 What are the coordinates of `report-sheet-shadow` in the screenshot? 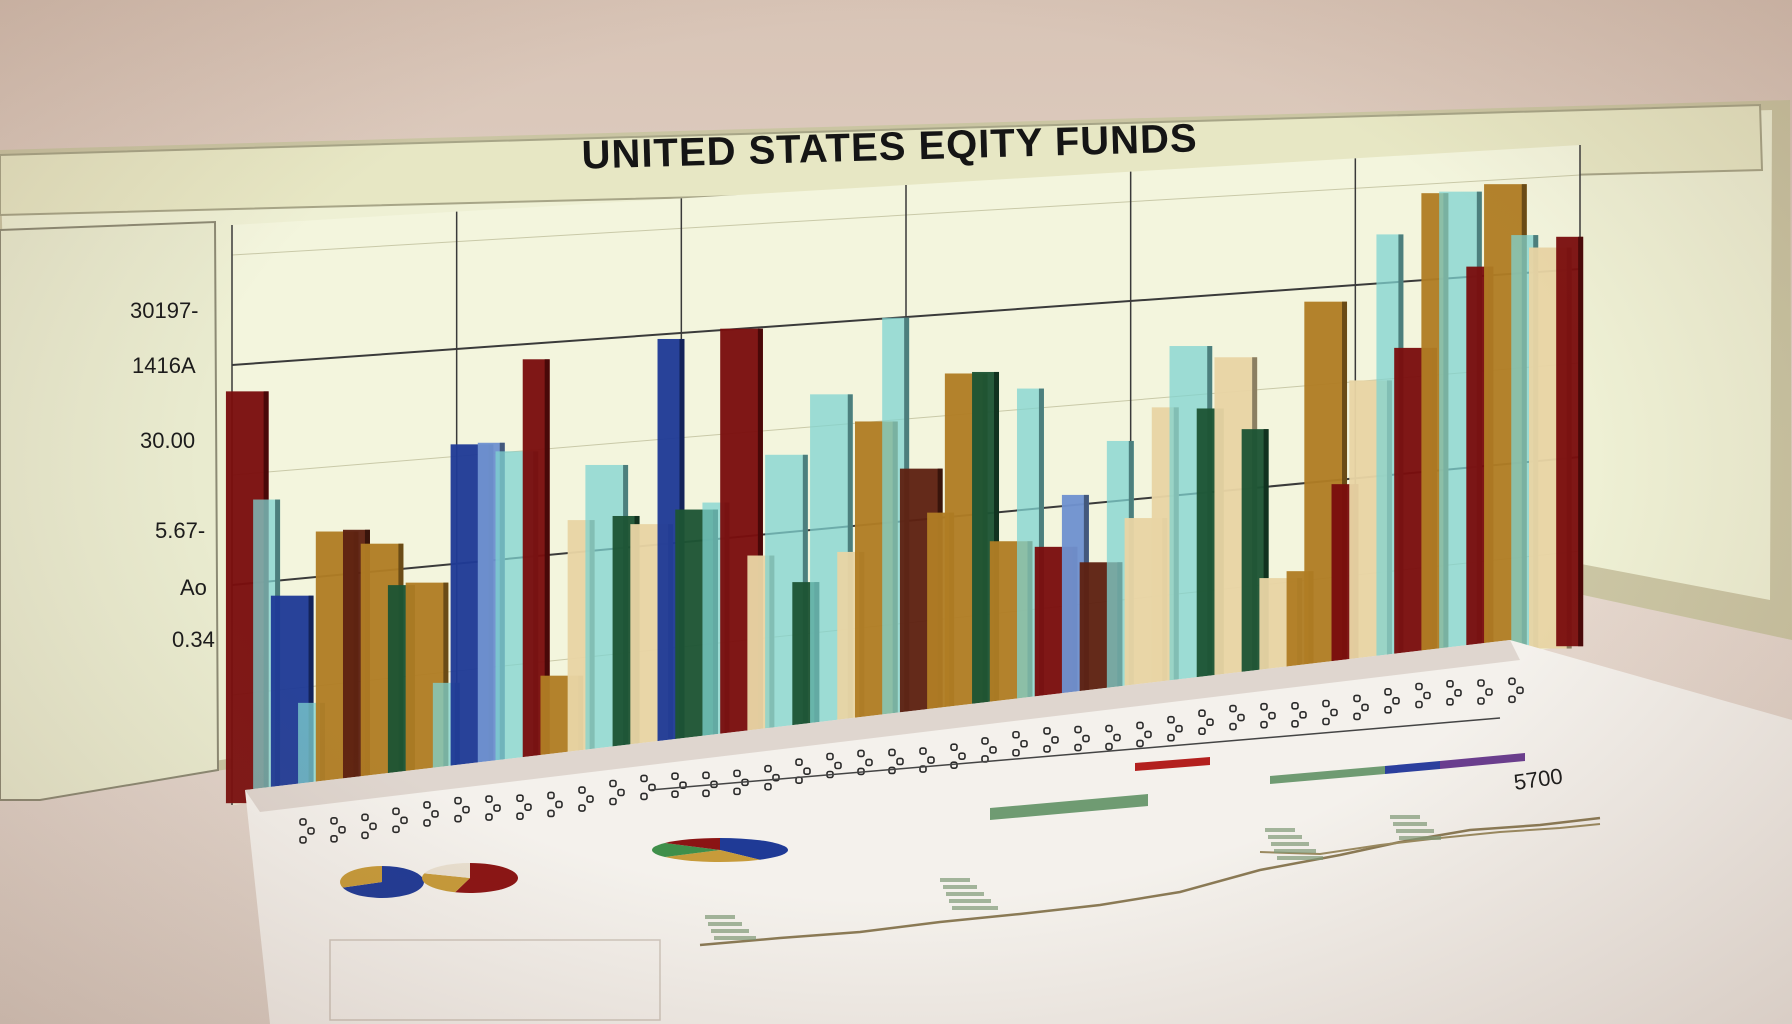 It's located at (882, 726).